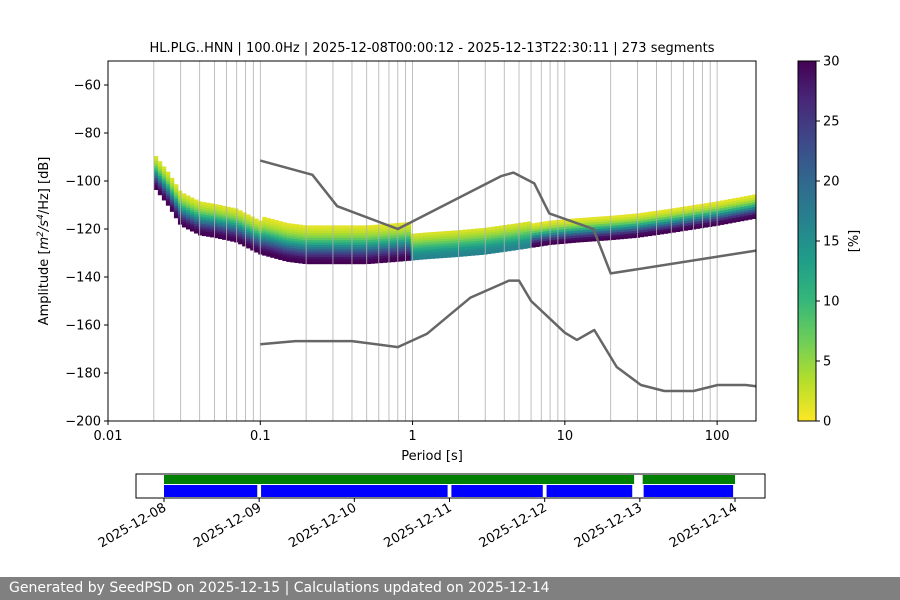  What do you see at coordinates (83, 278) in the screenshot?
I see `y-tick-label: −140` at bounding box center [83, 278].